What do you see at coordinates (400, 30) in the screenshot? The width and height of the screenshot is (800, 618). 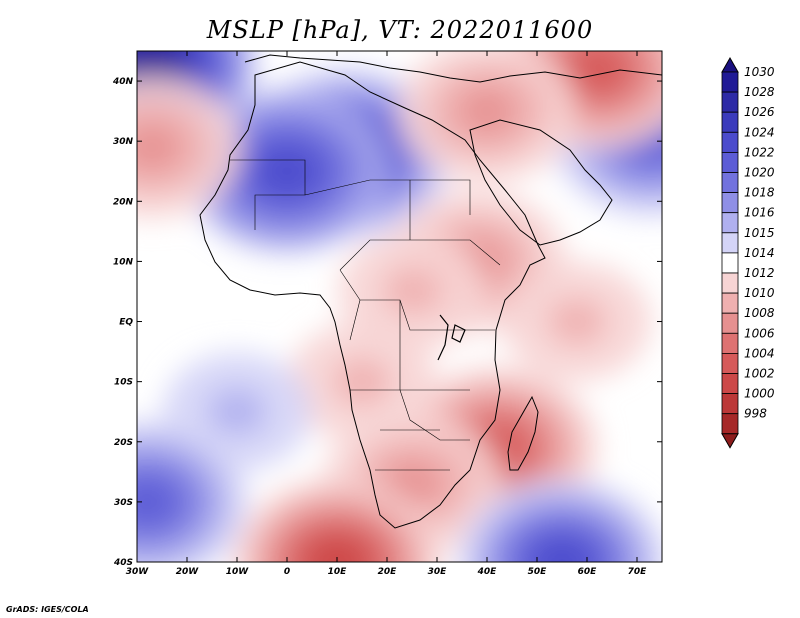 I see `map-title: MSLP [hPa], VT: 2022011600` at bounding box center [400, 30].